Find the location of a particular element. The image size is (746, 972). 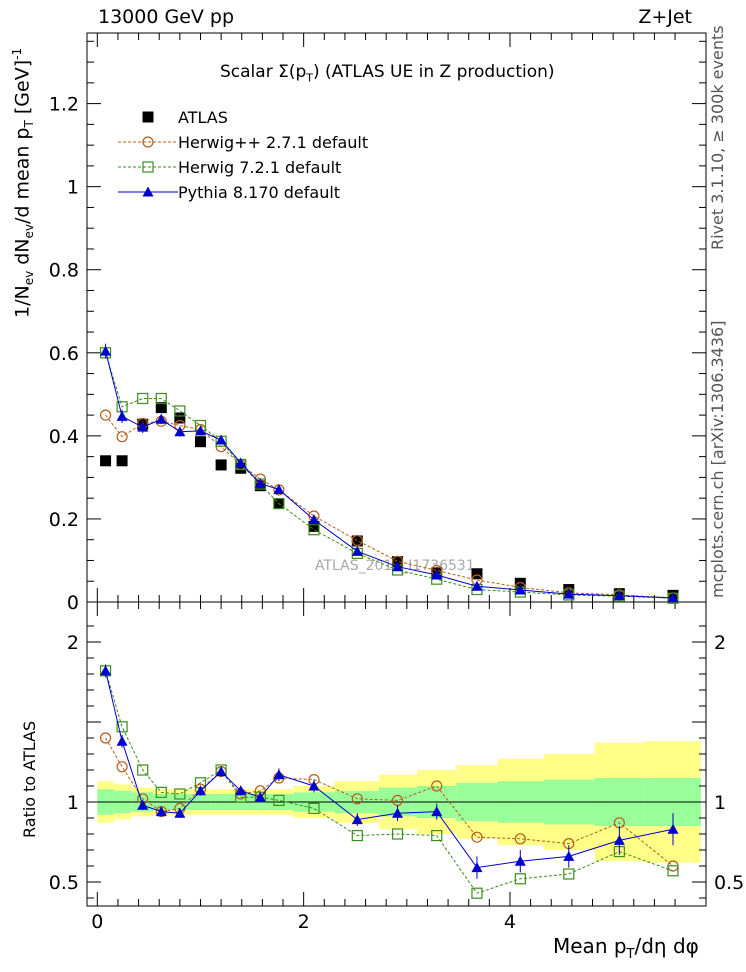

ratio-y-axis-label: Ratio to ATLAS is located at coordinates (29, 779).